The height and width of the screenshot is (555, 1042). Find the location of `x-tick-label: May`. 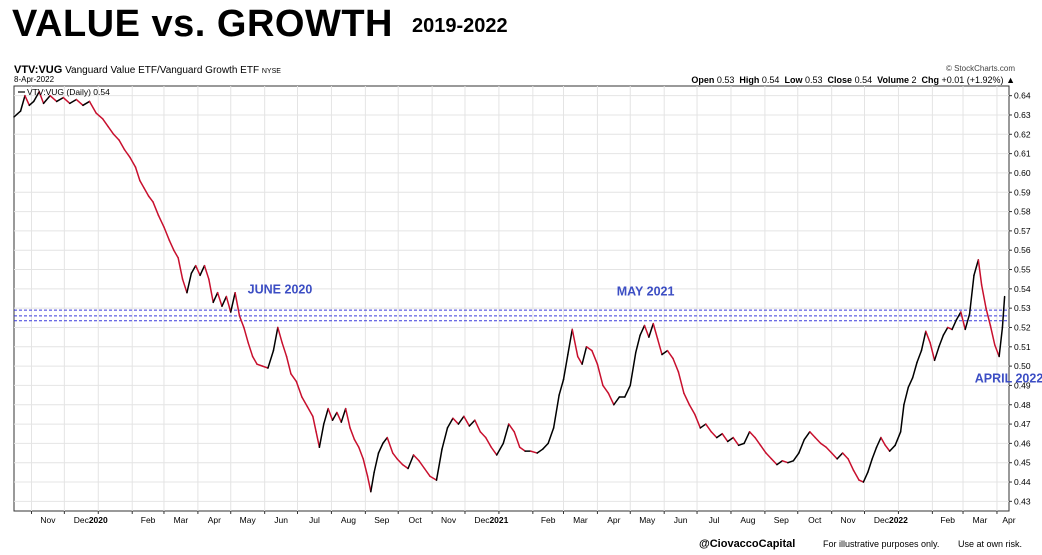

x-tick-label: May is located at coordinates (248, 520).